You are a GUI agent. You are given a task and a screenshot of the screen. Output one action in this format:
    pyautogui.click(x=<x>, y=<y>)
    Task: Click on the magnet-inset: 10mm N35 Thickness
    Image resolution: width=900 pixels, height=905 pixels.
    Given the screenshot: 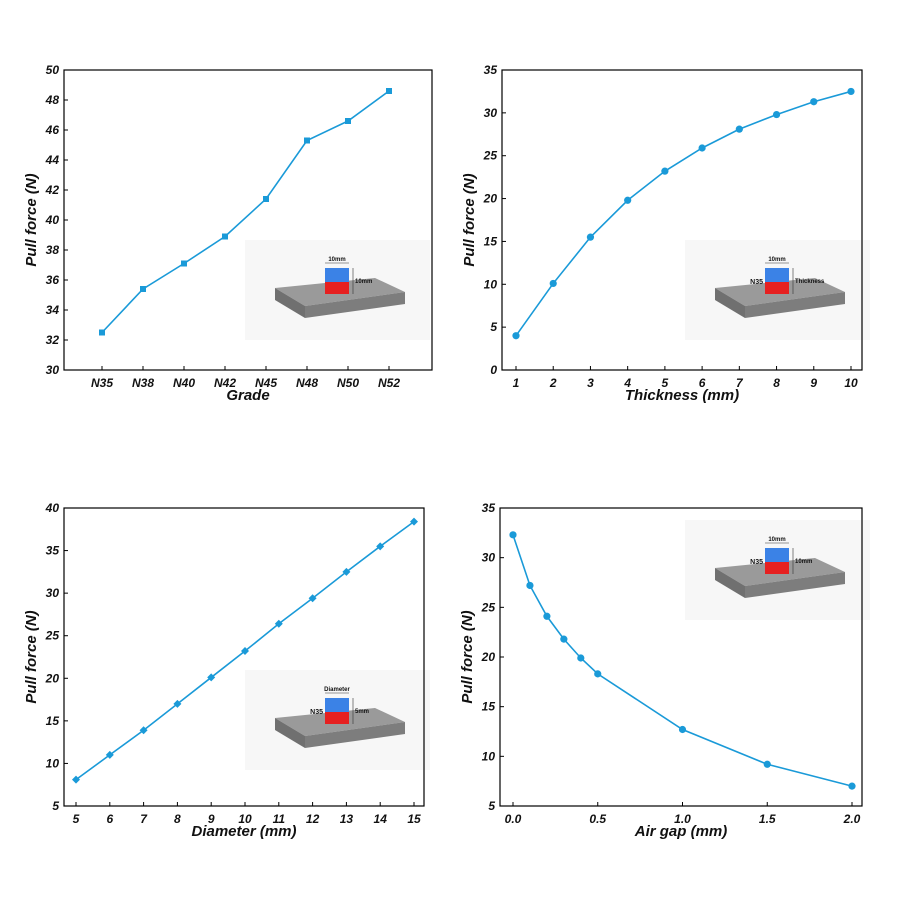 What is the action you would take?
    pyautogui.click(x=777, y=290)
    